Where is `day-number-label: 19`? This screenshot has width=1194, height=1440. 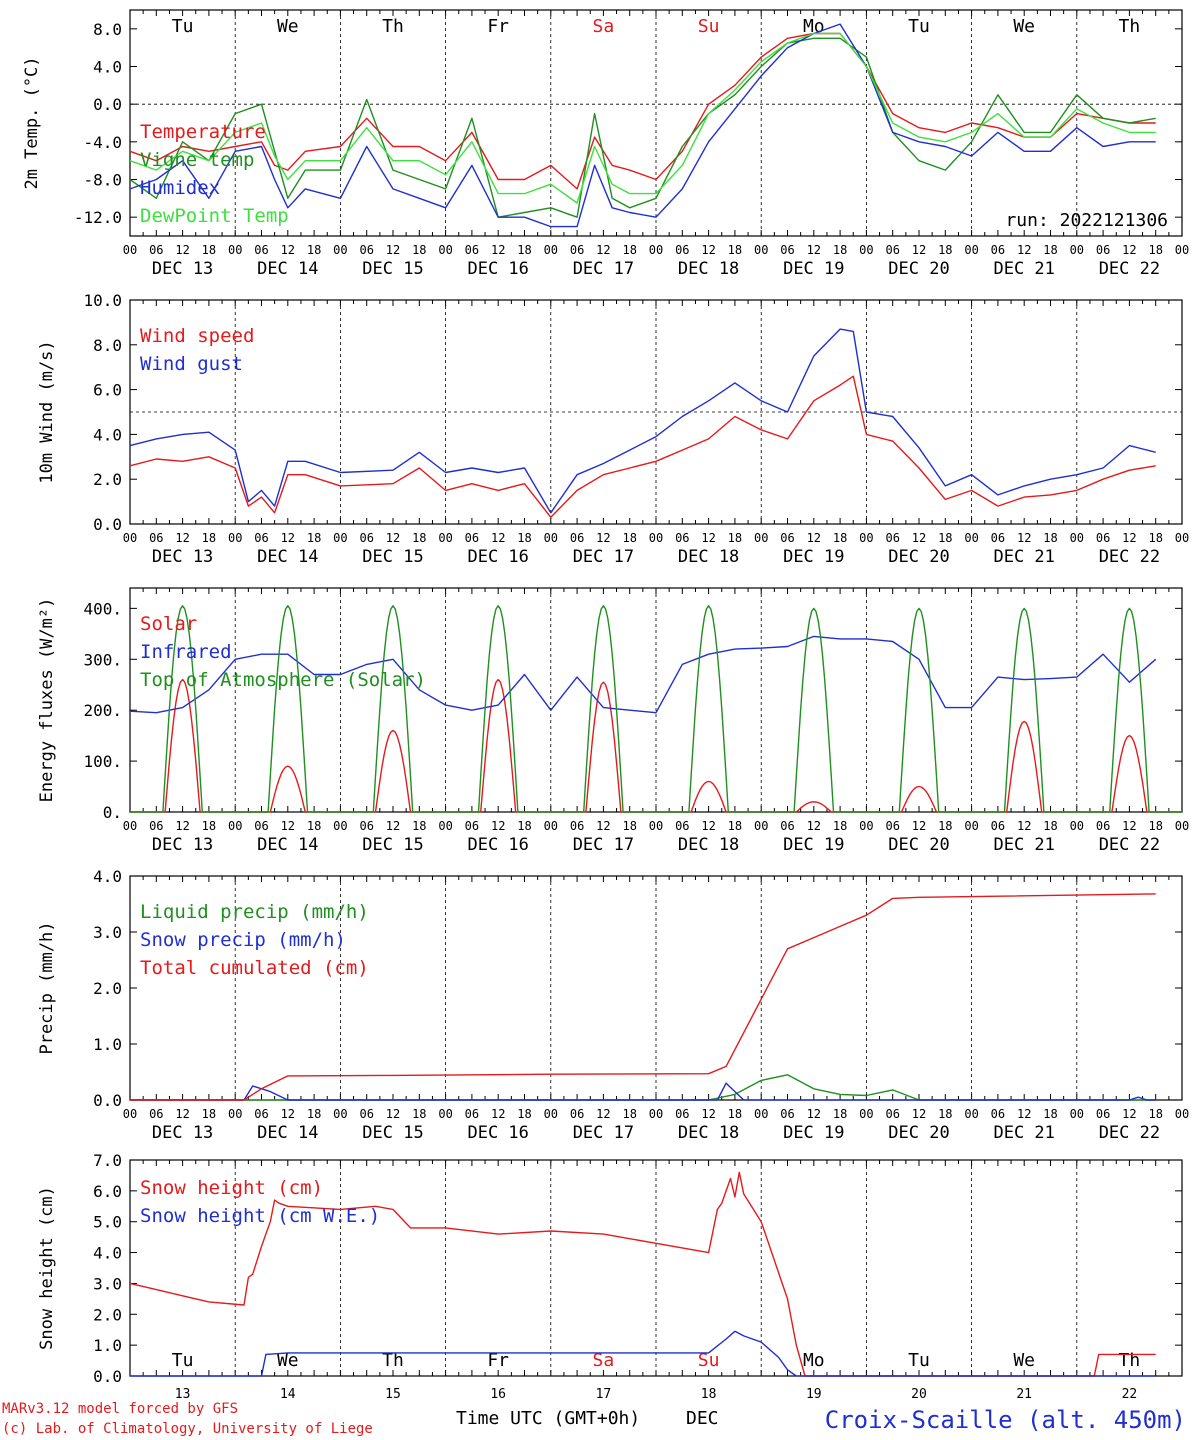 day-number-label: 19 is located at coordinates (814, 1394).